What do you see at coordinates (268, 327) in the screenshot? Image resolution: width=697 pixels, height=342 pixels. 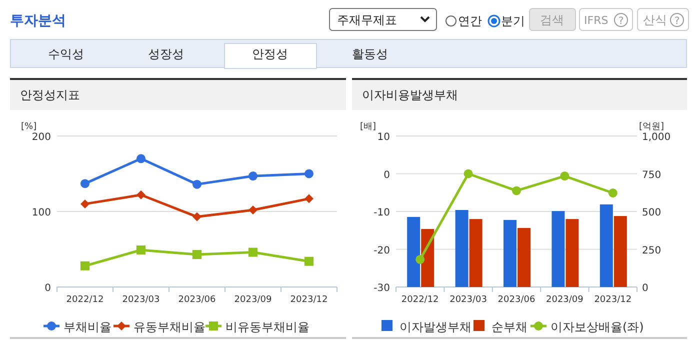 I see `legend-label: 비유동부채비율` at bounding box center [268, 327].